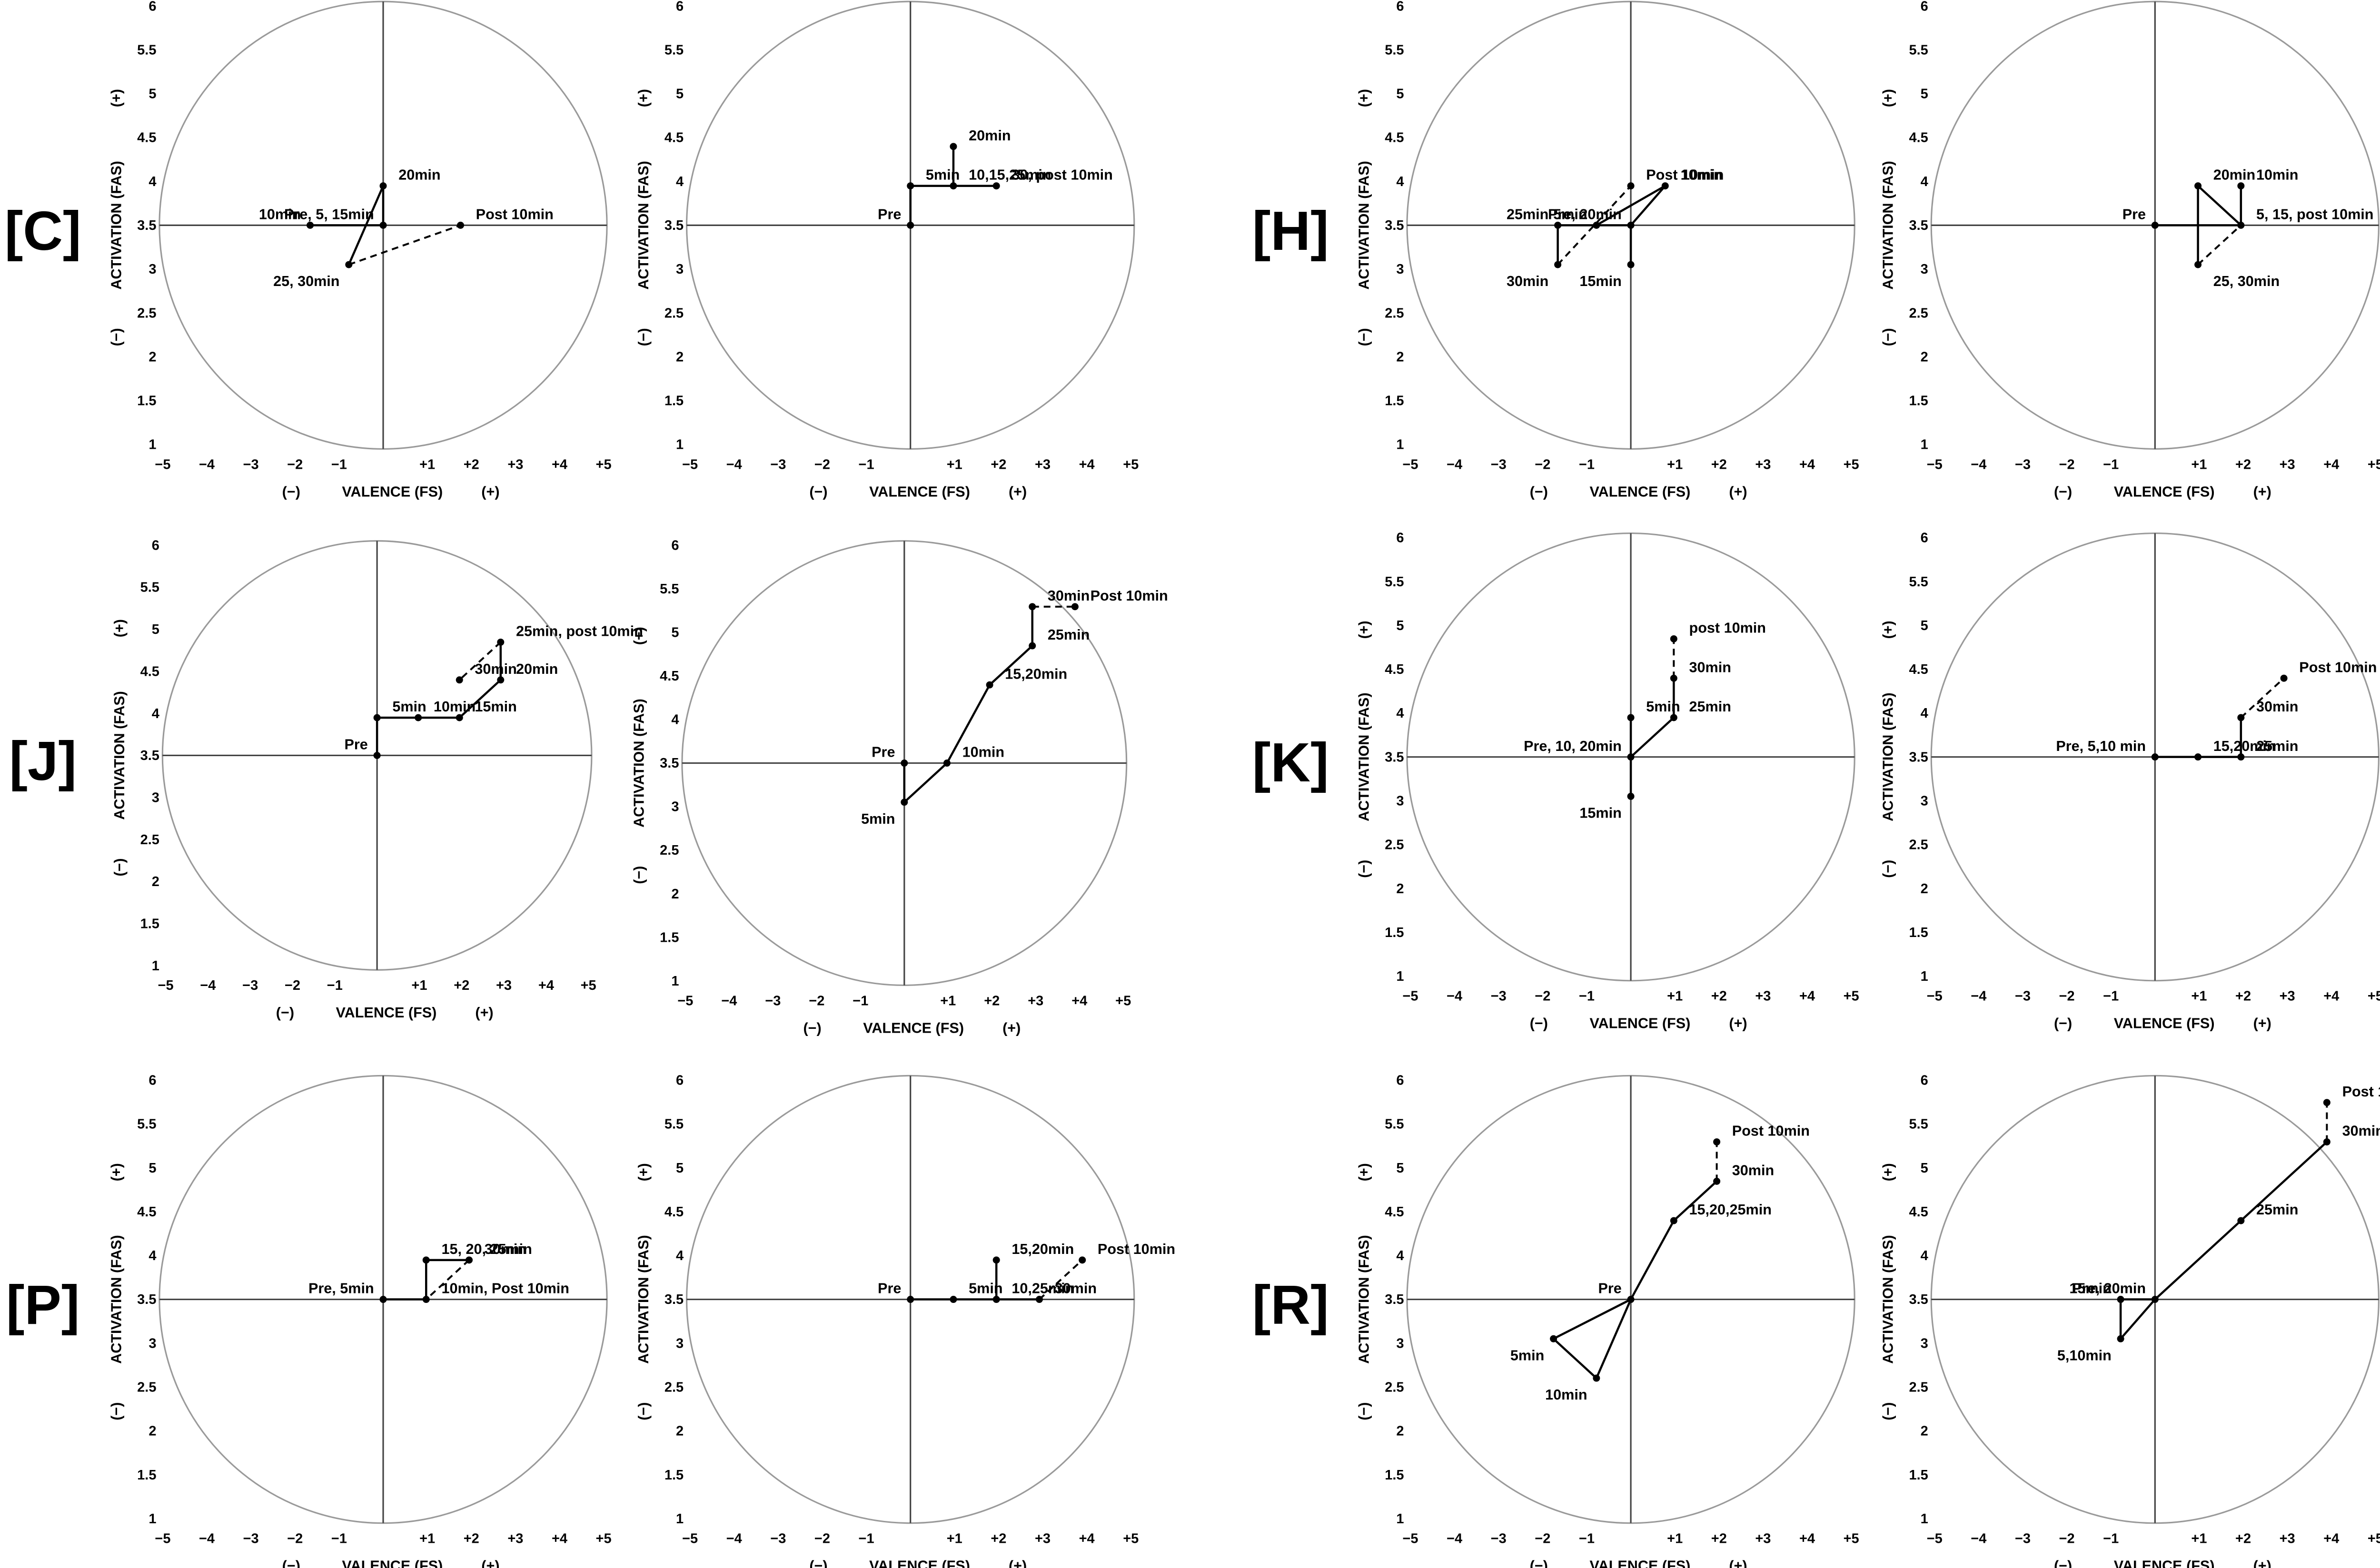 This screenshot has height=1568, width=2380. I want to click on x-axis-neg: (−), so click(291, 1563).